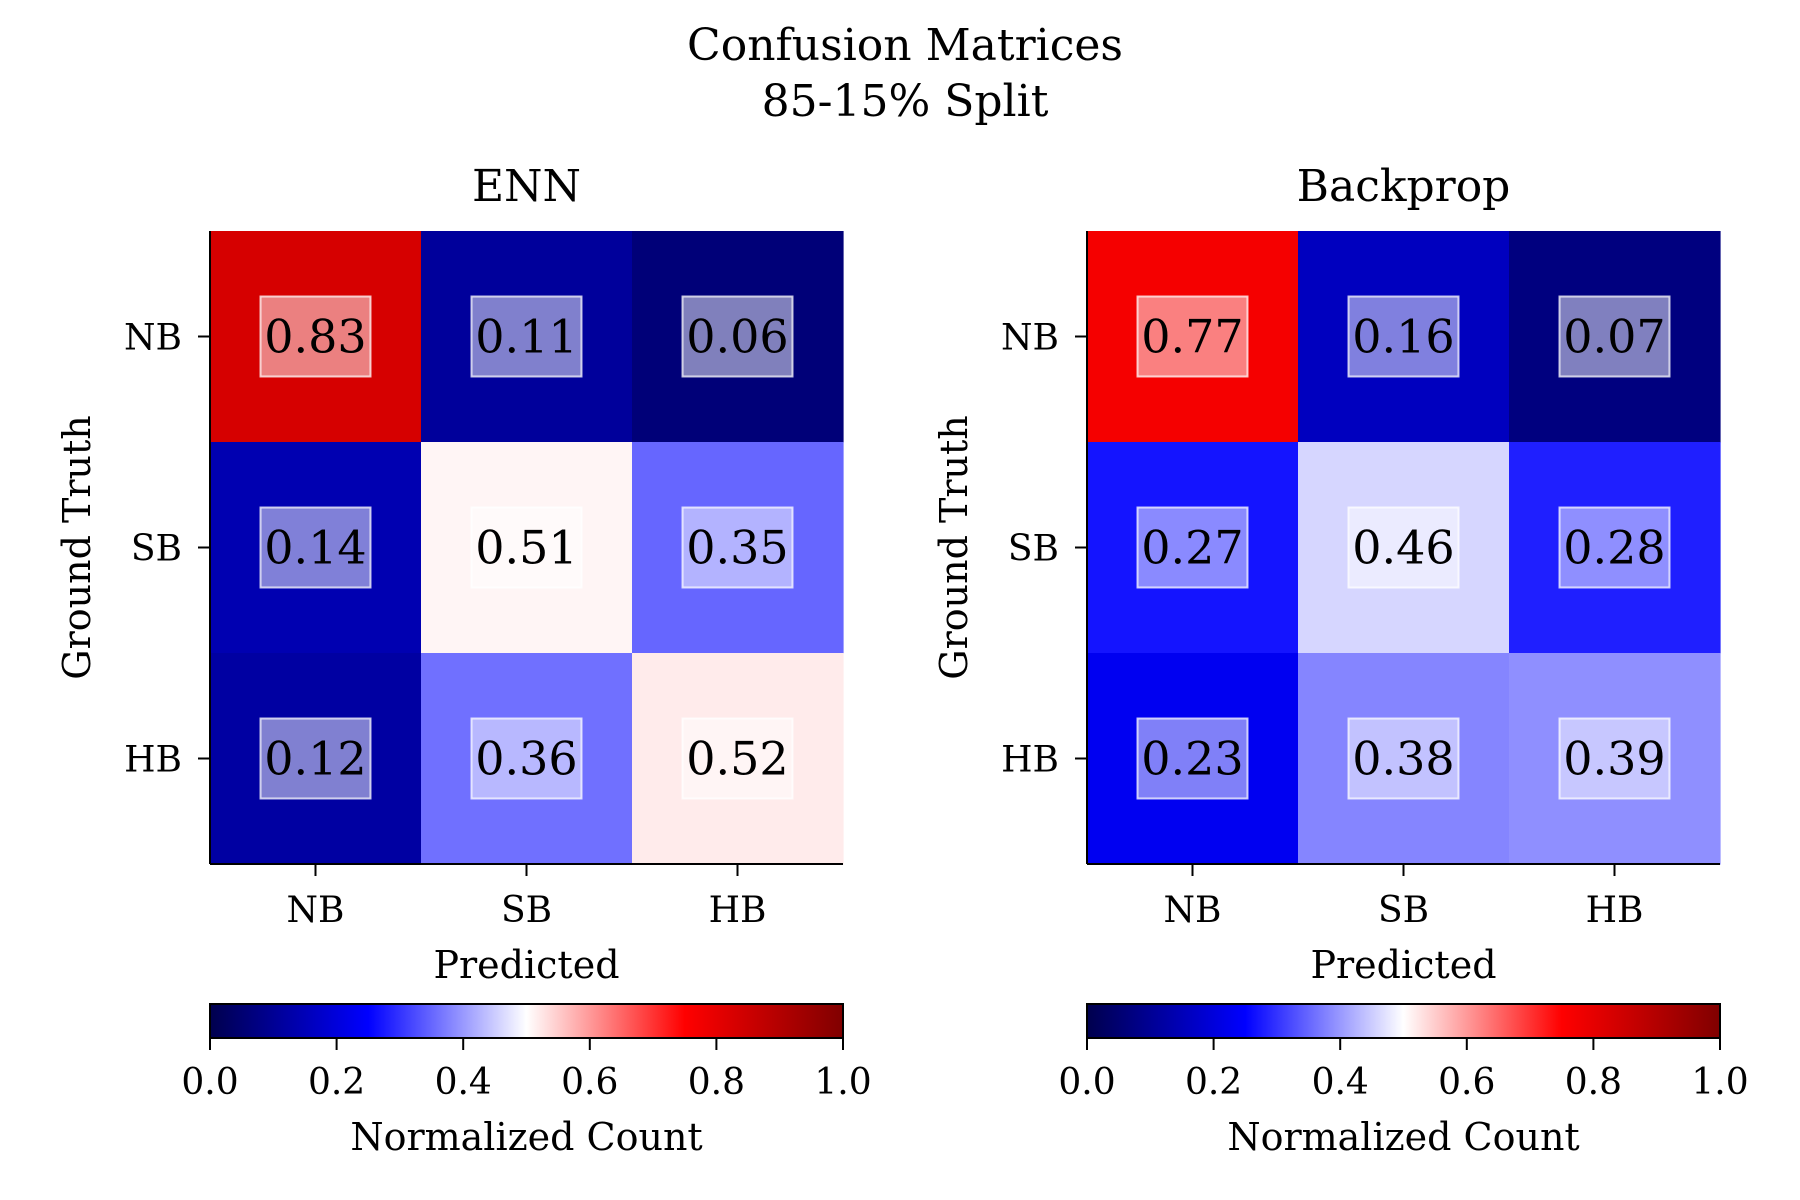 This screenshot has width=1800, height=1200. I want to click on cell-value-label: 0.77, so click(1192, 337).